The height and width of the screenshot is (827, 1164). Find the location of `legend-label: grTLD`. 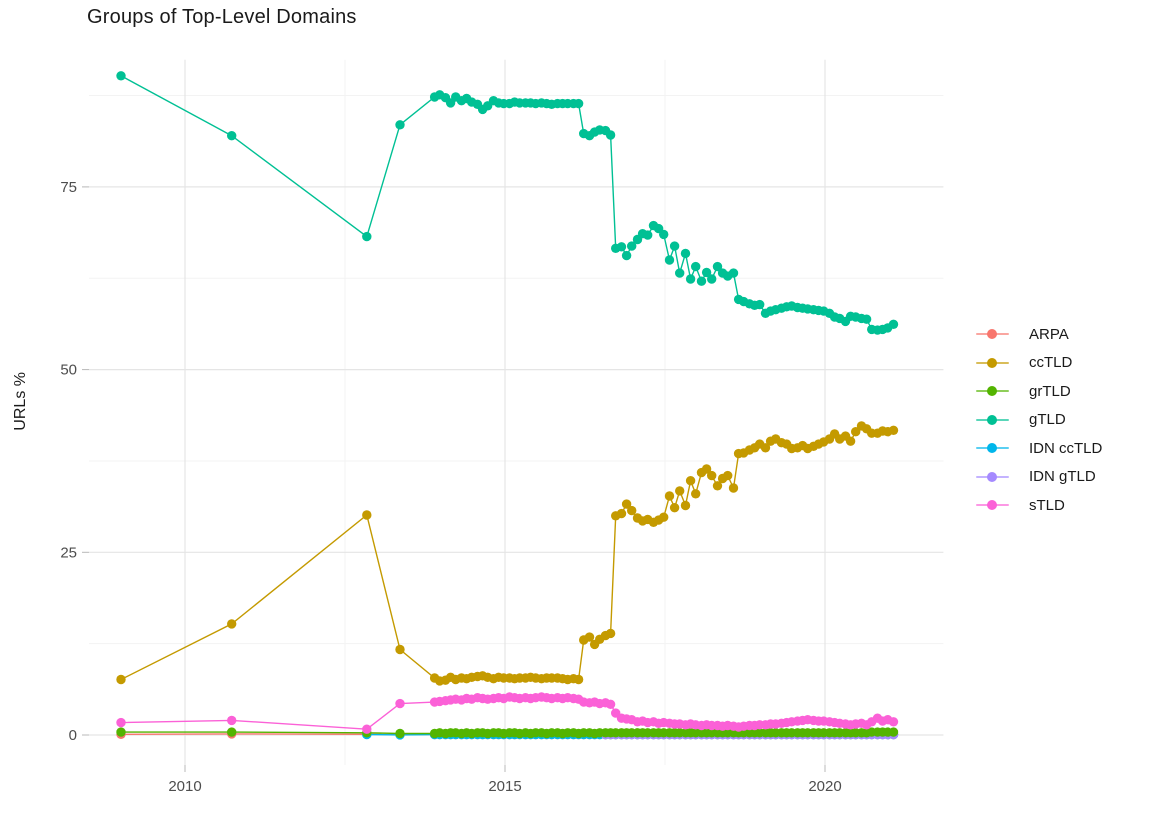

legend-label: grTLD is located at coordinates (1050, 391).